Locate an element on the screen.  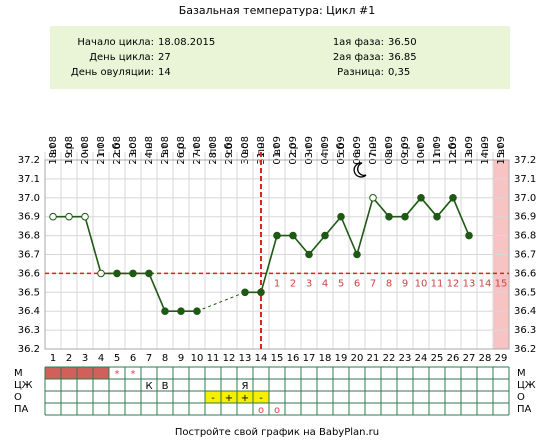
y2-tick-label: 36.3 is located at coordinates (525, 330).